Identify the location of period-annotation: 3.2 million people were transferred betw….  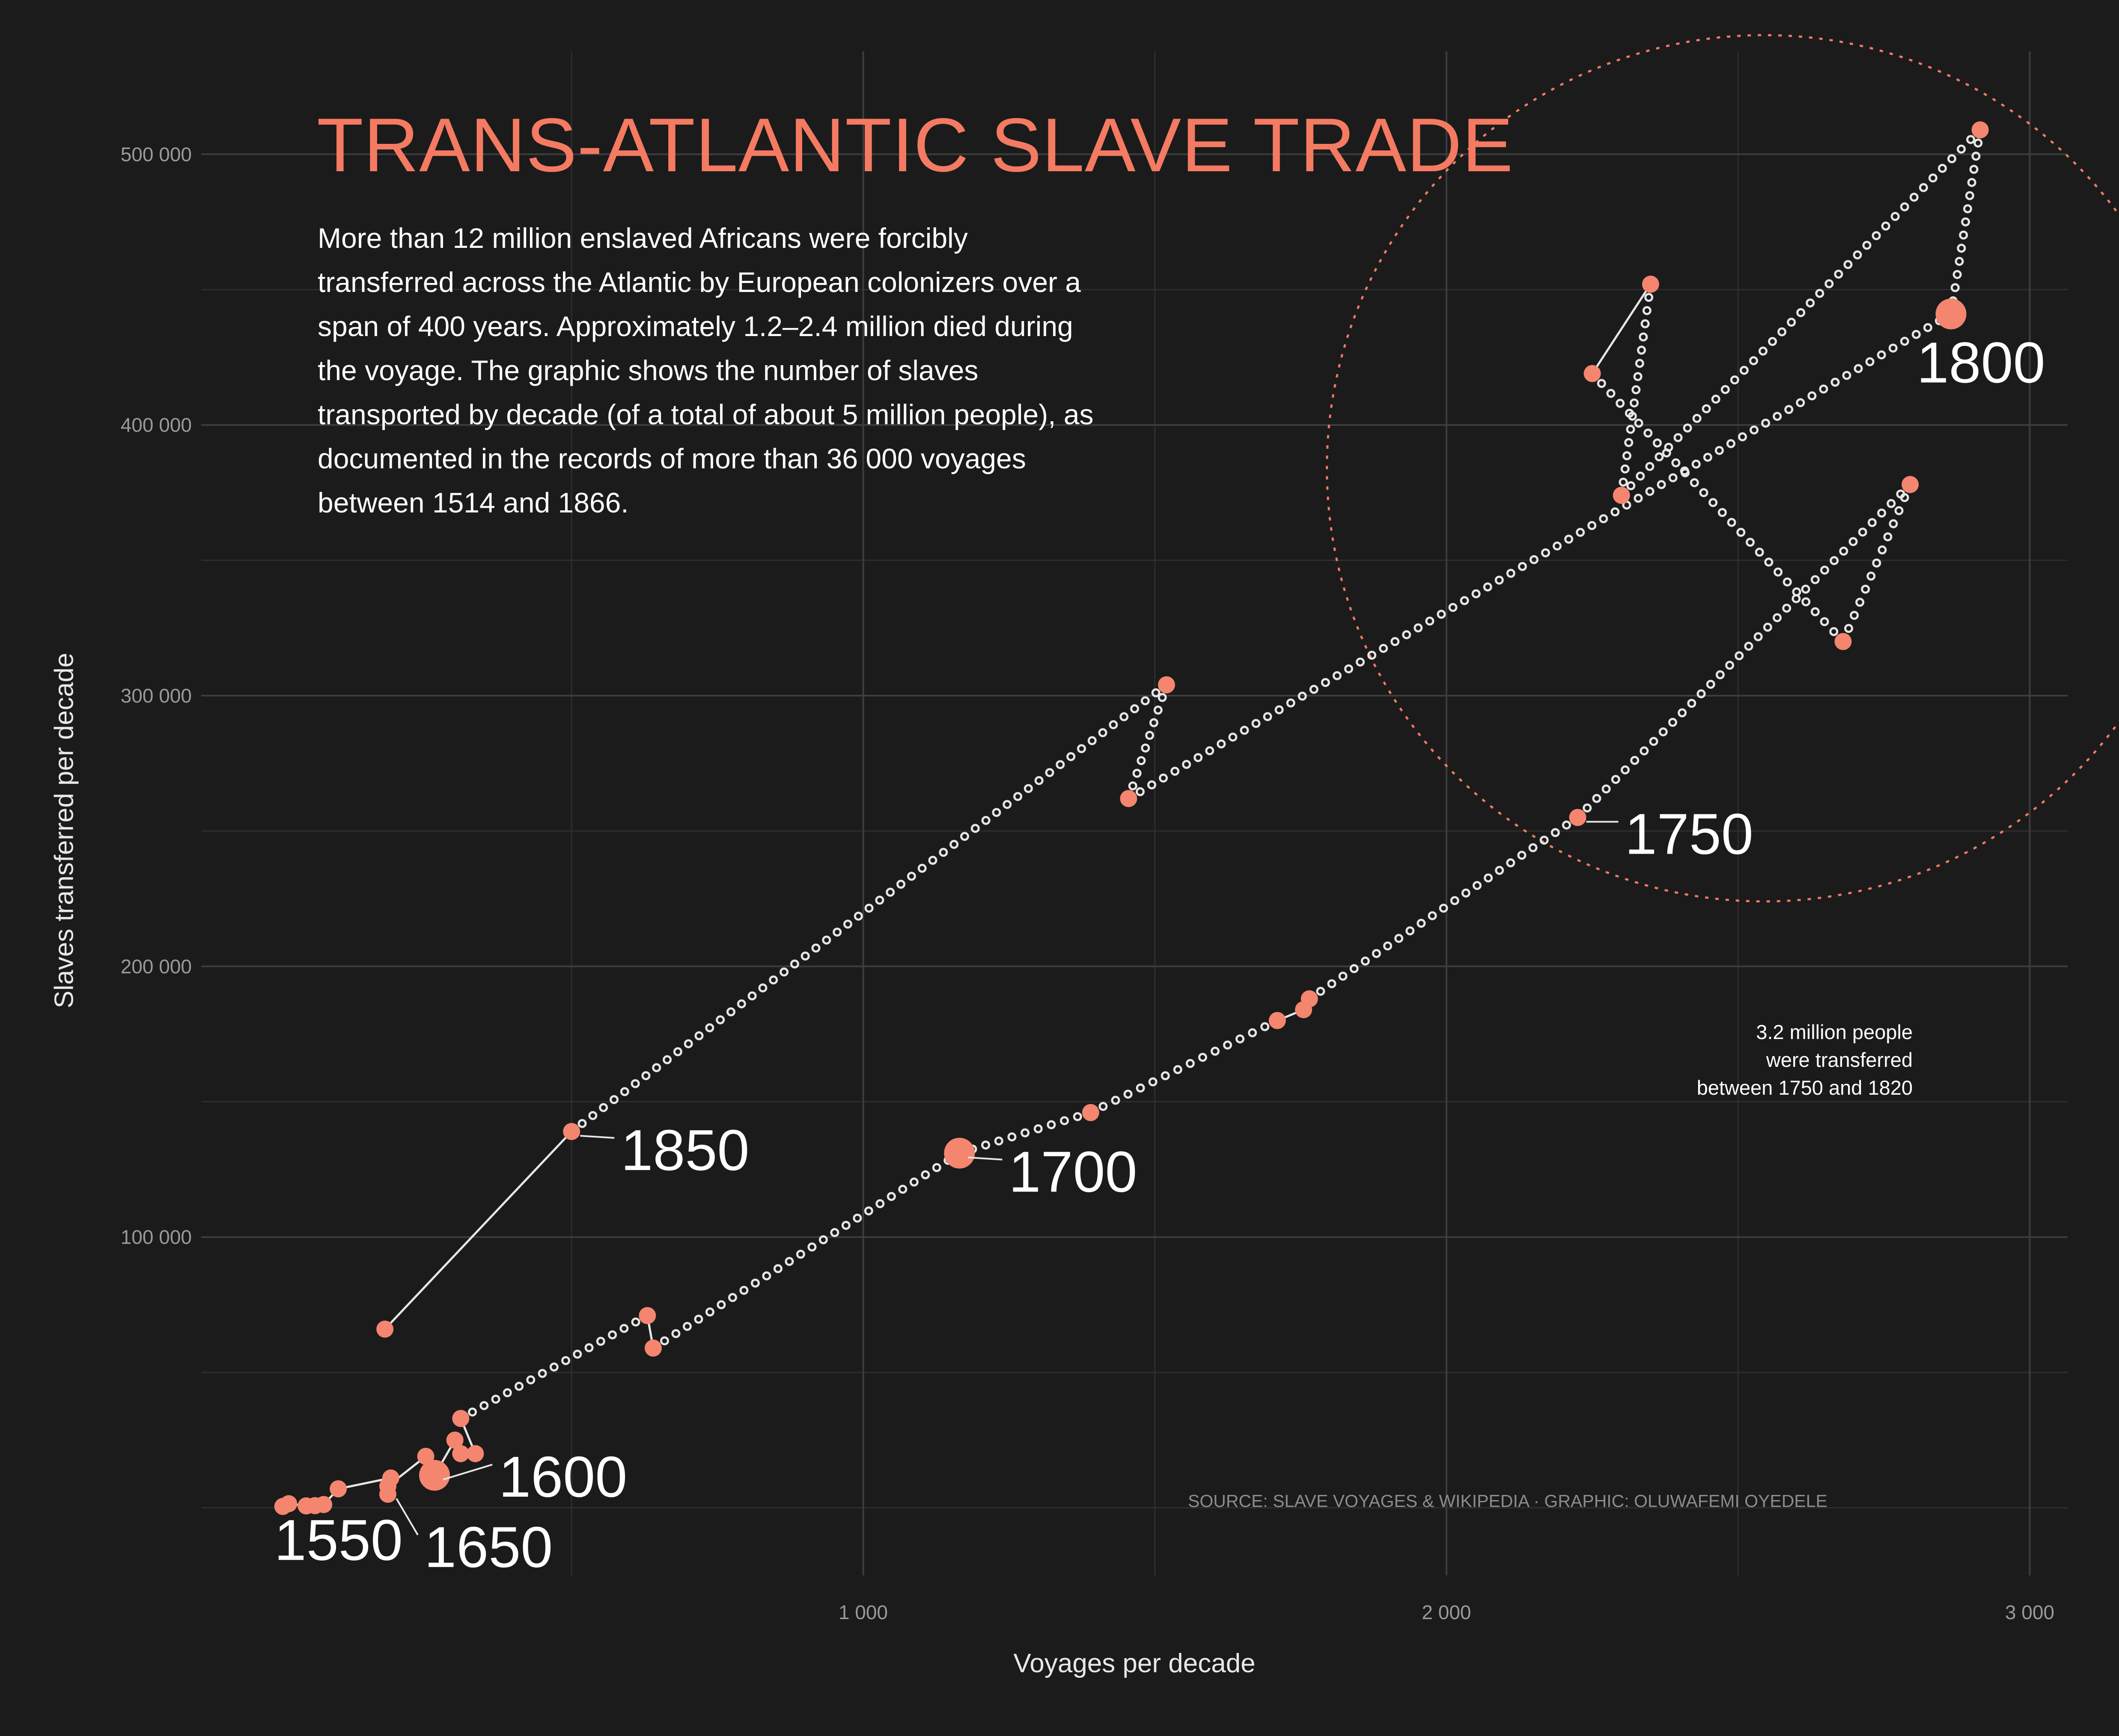
(1804, 1060).